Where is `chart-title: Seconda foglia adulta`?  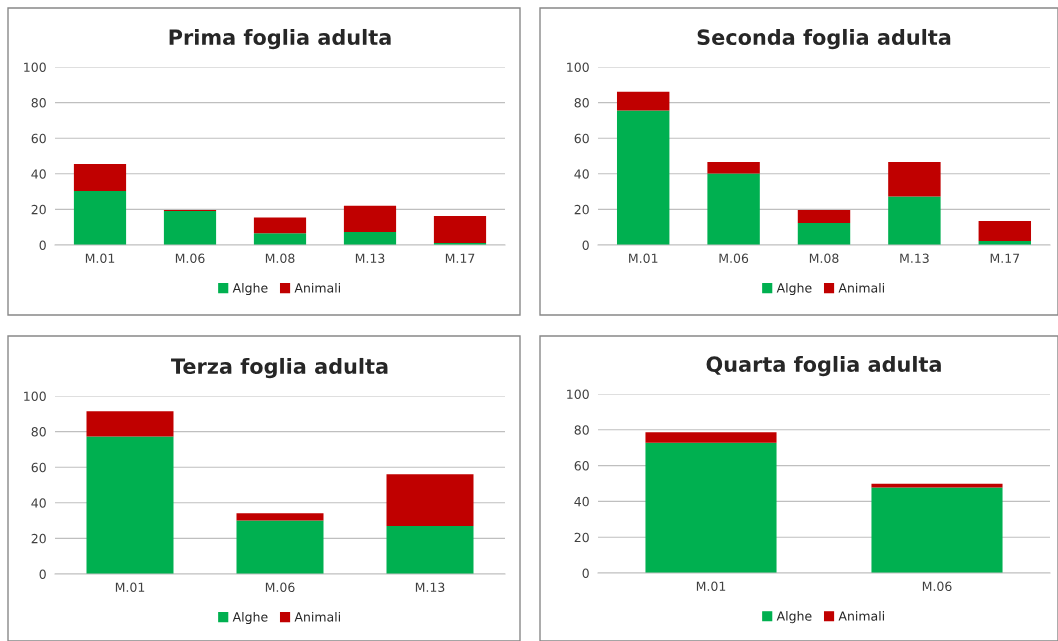
chart-title: Seconda foglia adulta is located at coordinates (824, 39).